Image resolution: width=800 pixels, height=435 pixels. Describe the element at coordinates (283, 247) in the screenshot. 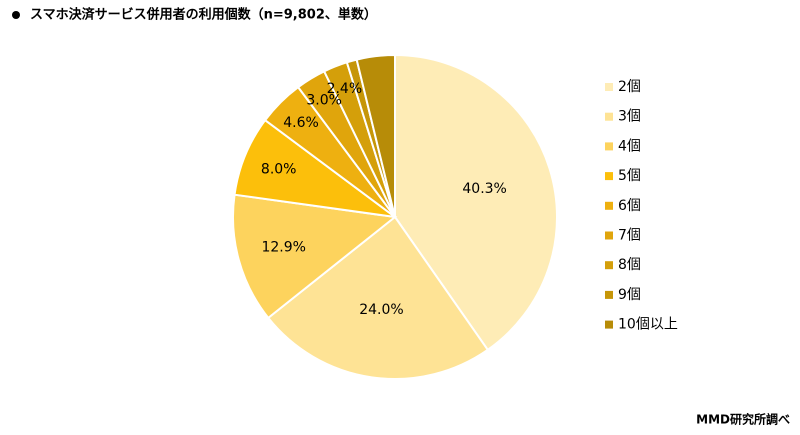

I see `data-label: 12.9%` at that location.